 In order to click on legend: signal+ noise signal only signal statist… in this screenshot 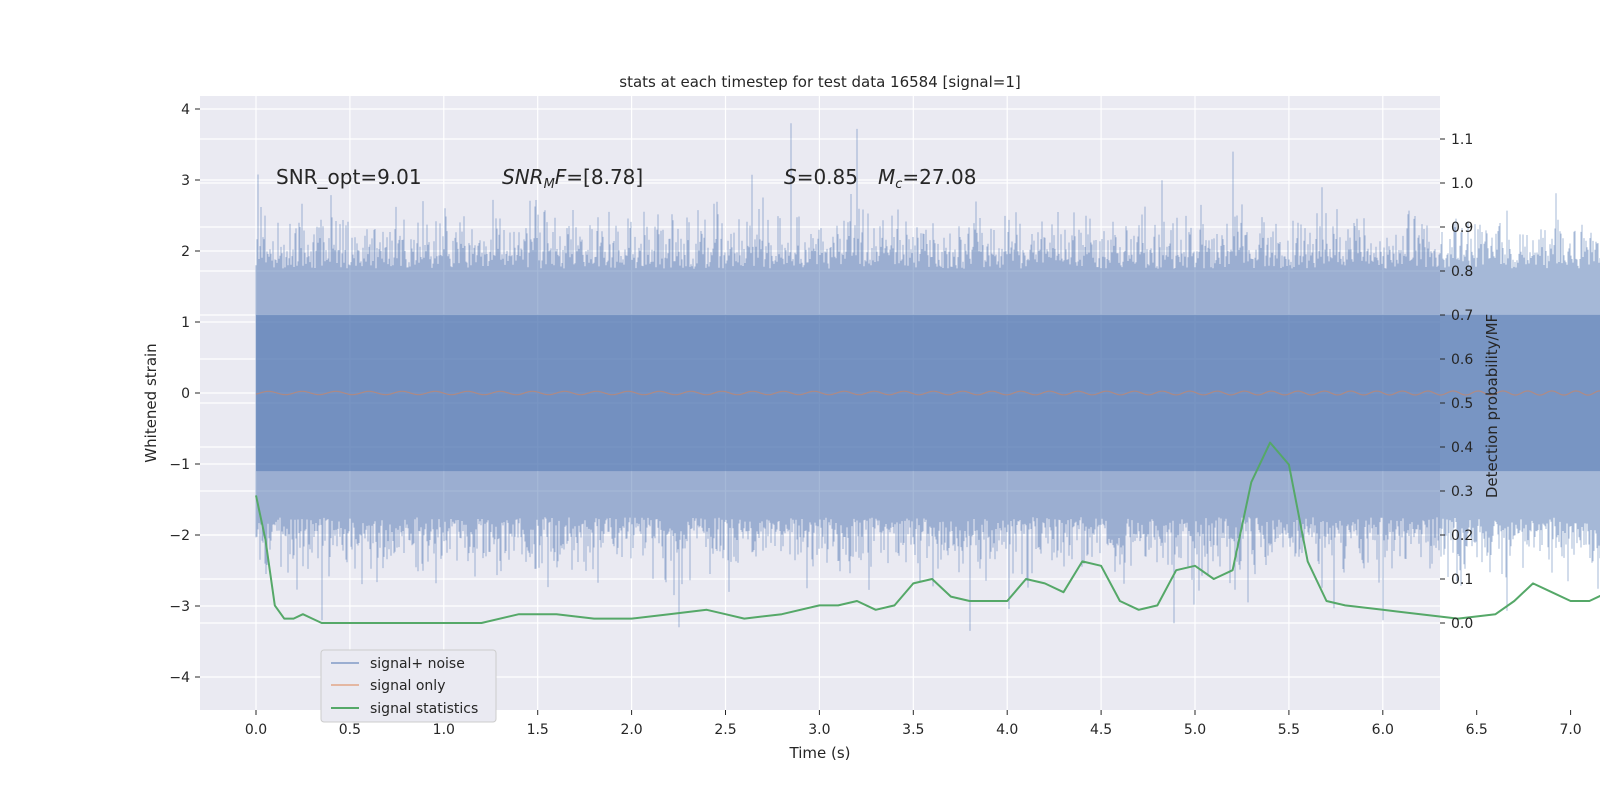, I will do `click(408, 686)`.